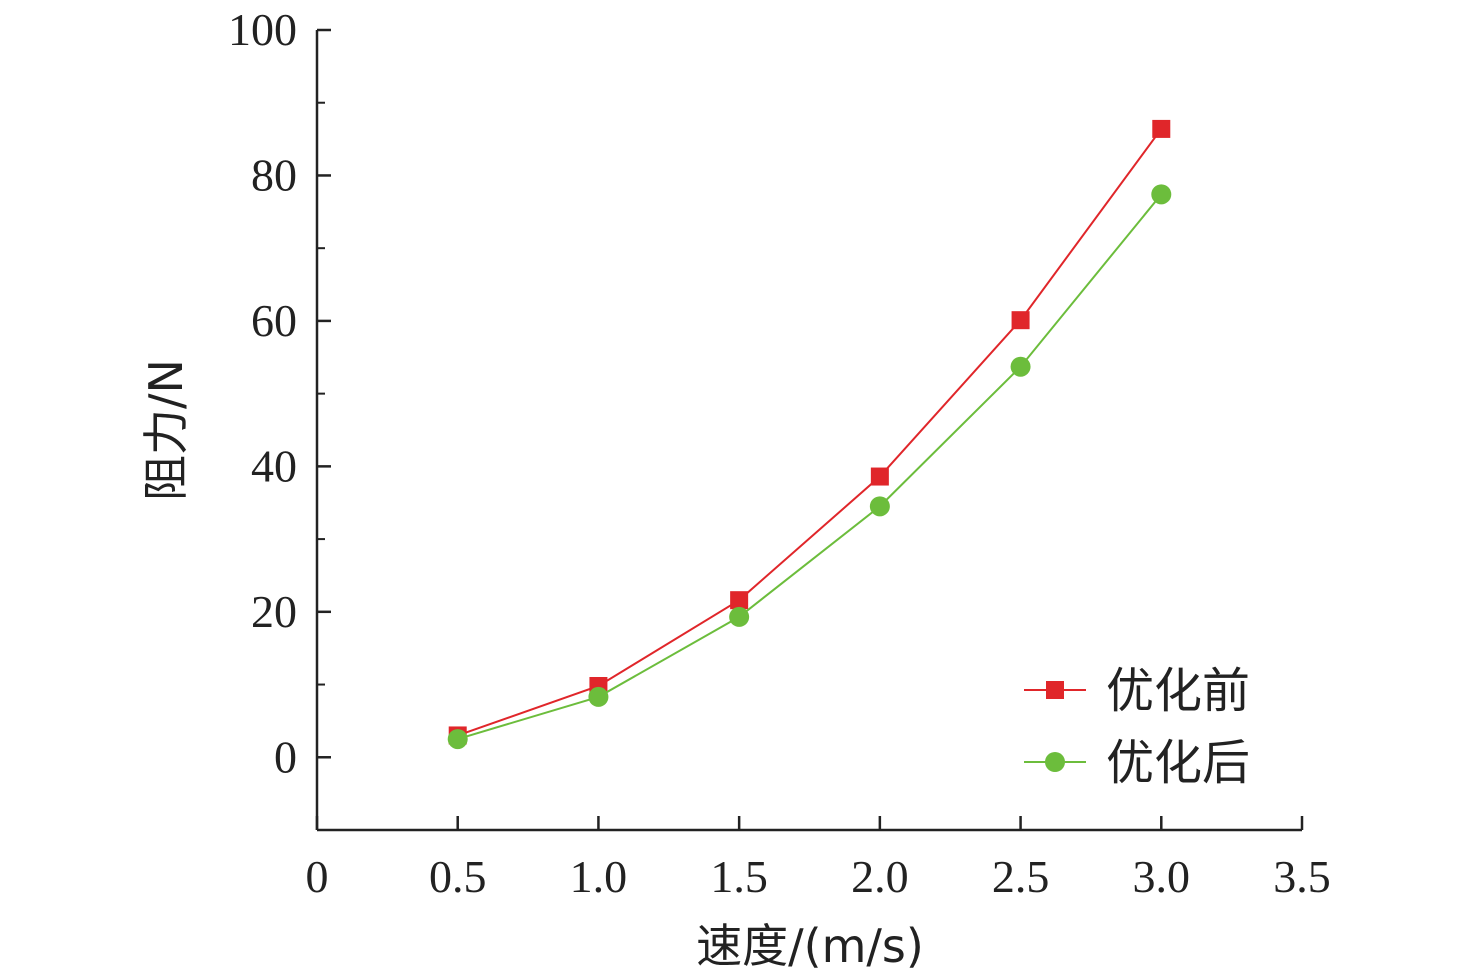 The height and width of the screenshot is (979, 1476). Describe the element at coordinates (262, 29) in the screenshot. I see `y-tick-label: 100` at that location.